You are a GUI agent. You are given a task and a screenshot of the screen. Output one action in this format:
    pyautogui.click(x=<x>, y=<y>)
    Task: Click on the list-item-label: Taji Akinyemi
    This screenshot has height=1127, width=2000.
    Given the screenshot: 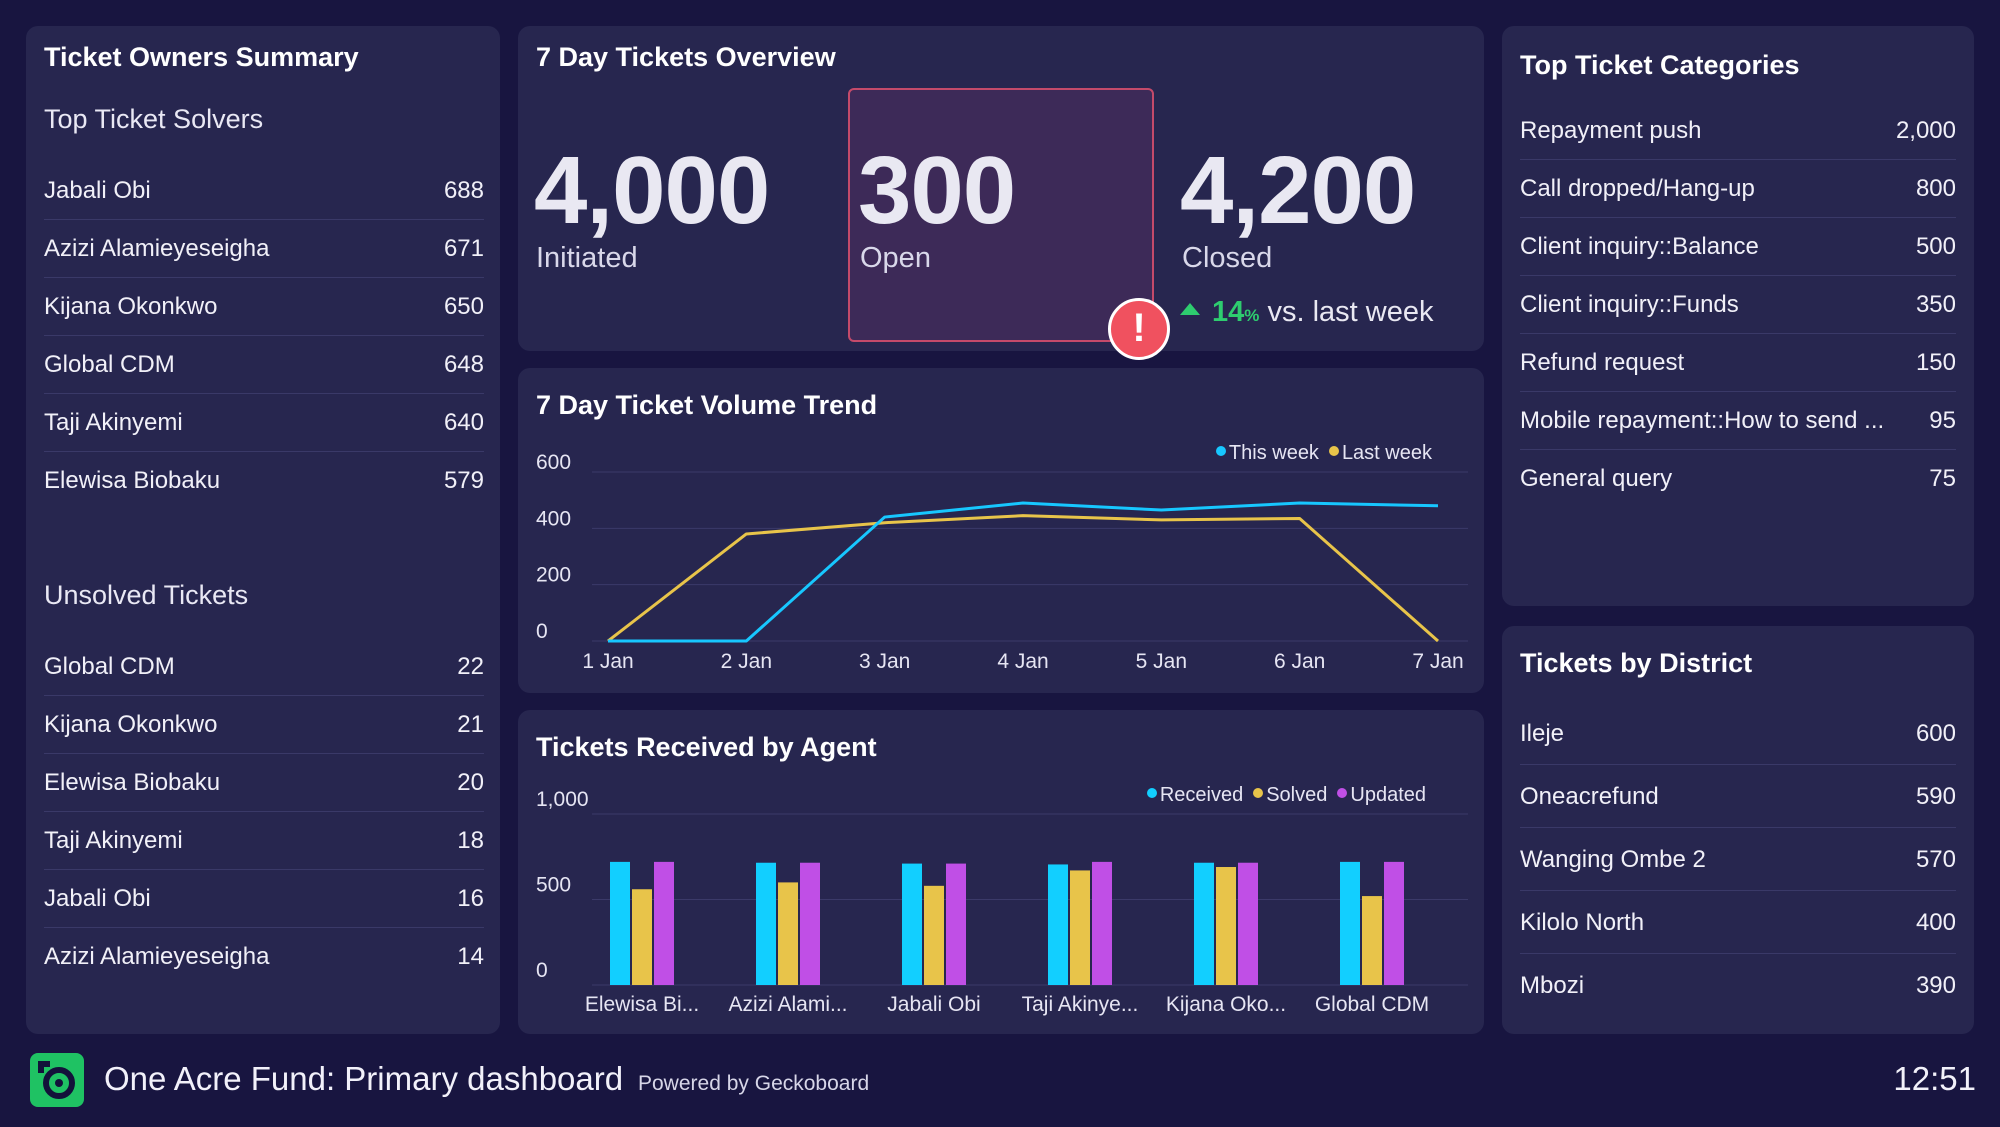 What is the action you would take?
    pyautogui.click(x=113, y=840)
    